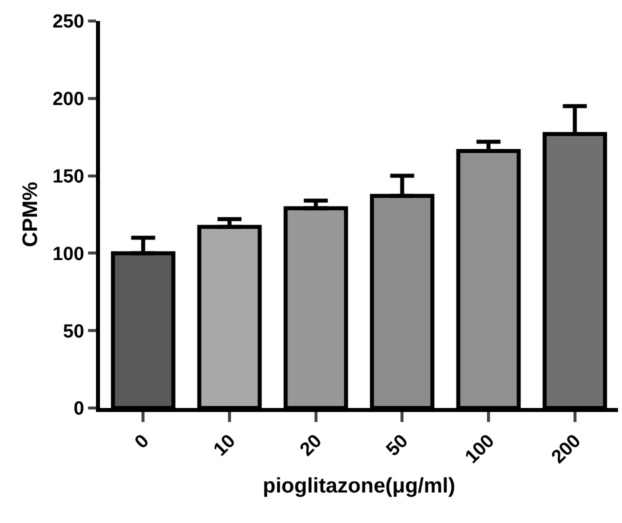 The width and height of the screenshot is (622, 523). What do you see at coordinates (30, 215) in the screenshot?
I see `y-axis-title: CPM%` at bounding box center [30, 215].